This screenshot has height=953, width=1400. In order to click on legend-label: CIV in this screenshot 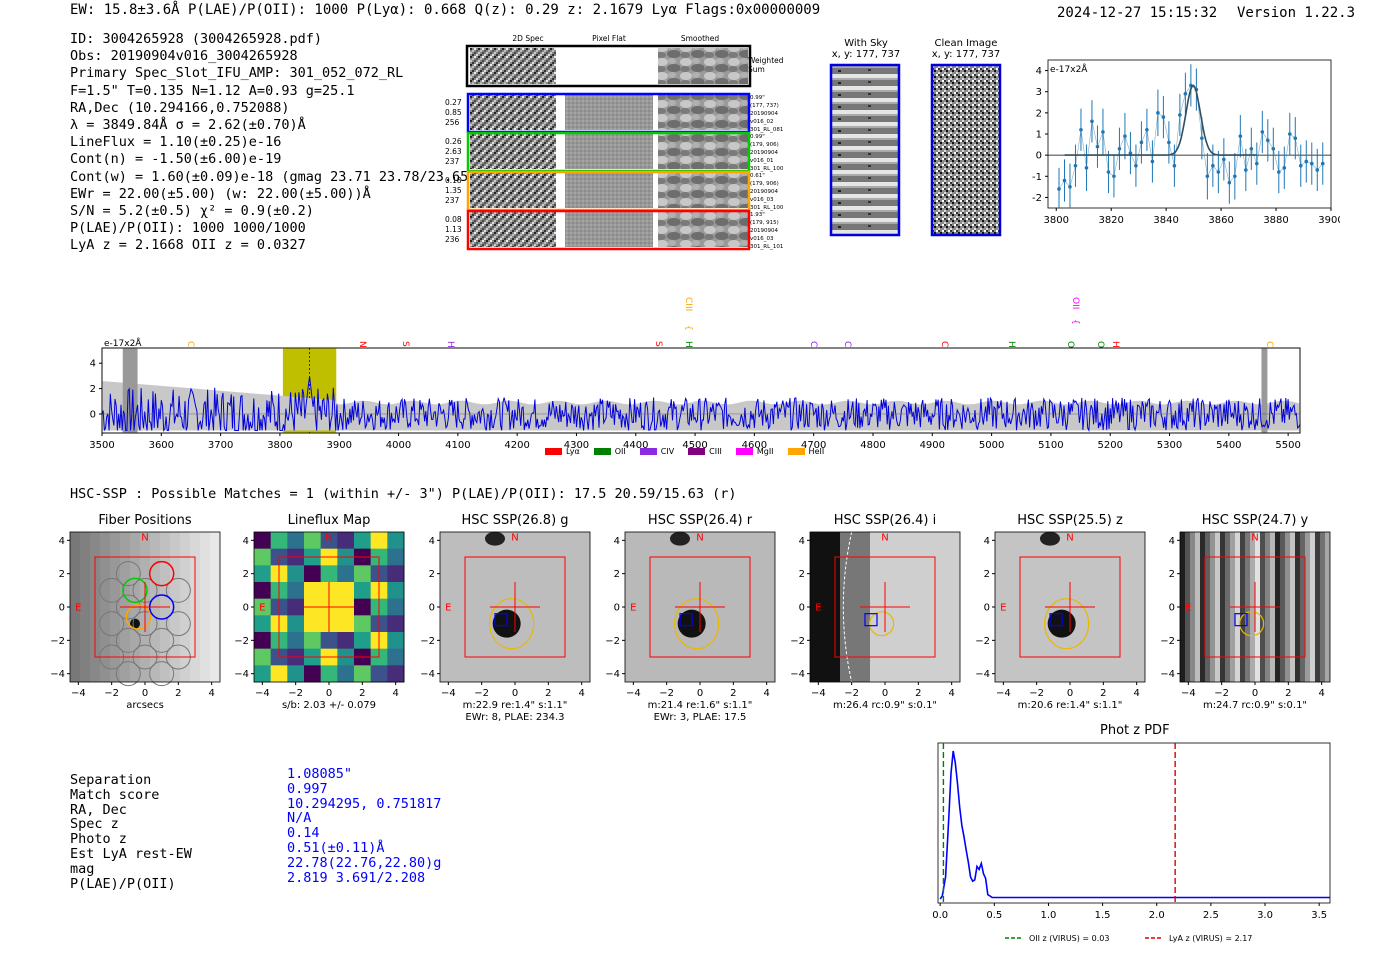, I will do `click(667, 451)`.